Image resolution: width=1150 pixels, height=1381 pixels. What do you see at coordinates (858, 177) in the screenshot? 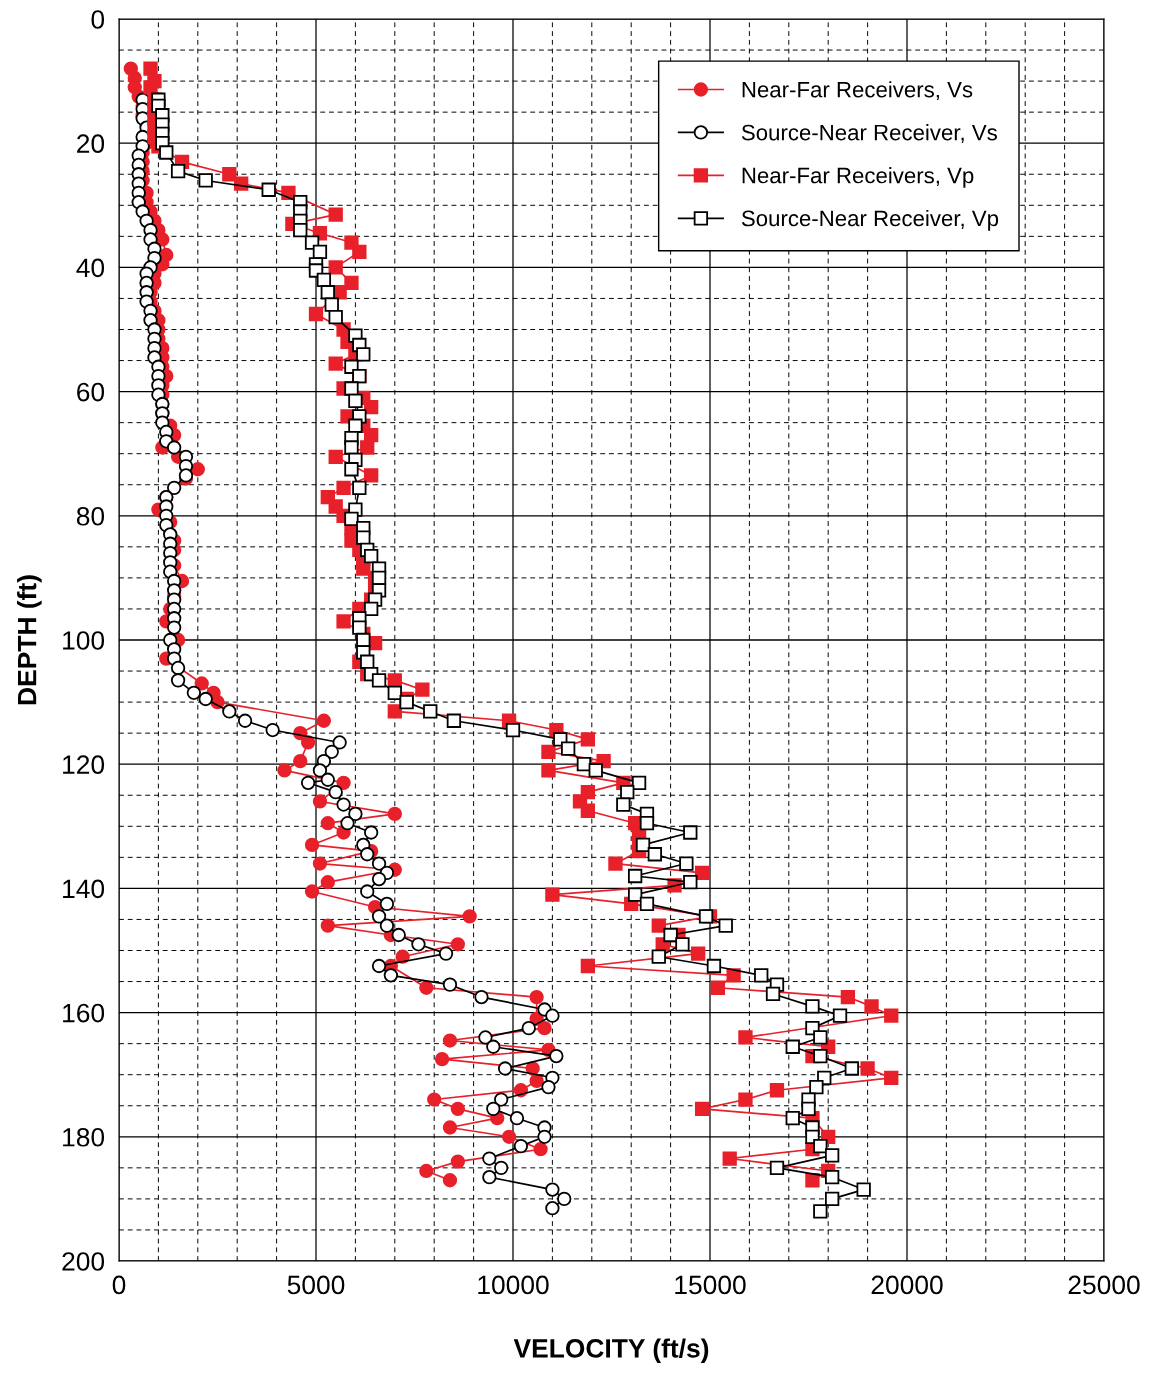
I see `legend-label: Near-Far Receivers, Vp` at bounding box center [858, 177].